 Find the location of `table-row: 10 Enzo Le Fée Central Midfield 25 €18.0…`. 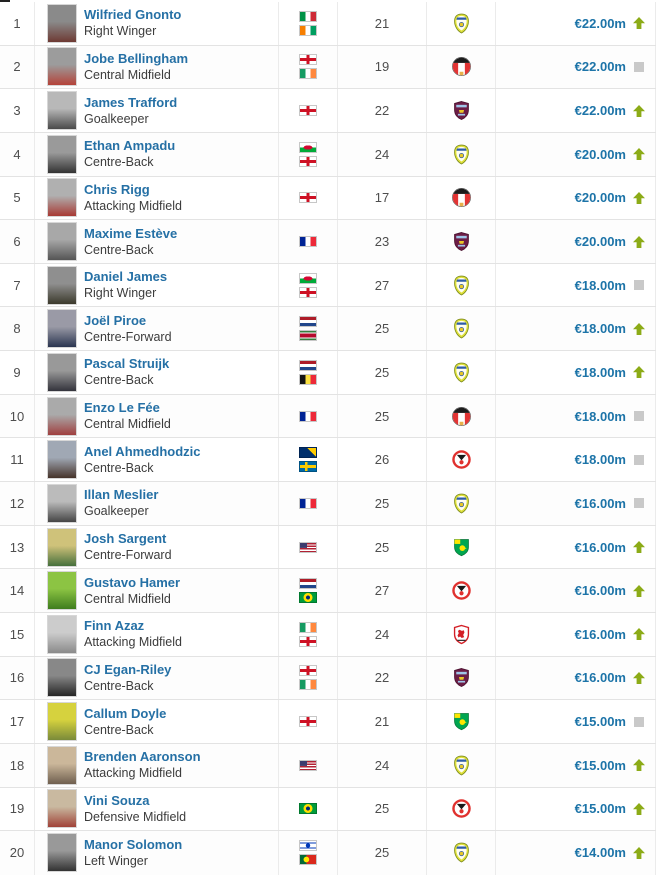

table-row: 10 Enzo Le Fée Central Midfield 25 €18.0… is located at coordinates (328, 416).